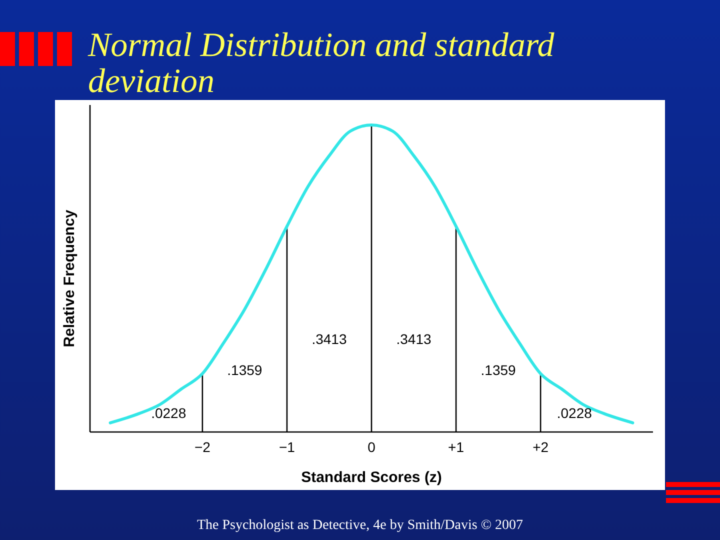 Image resolution: width=720 pixels, height=540 pixels. I want to click on text: The Psychologist as Detective, 4e by Smith/Davis © 2007, so click(360, 525).